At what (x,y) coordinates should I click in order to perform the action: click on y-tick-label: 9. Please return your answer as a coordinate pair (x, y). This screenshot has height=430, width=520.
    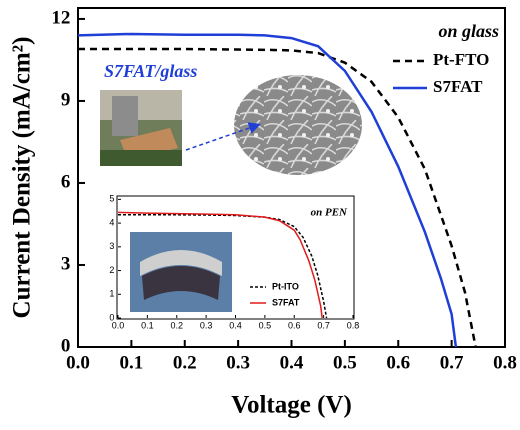
    Looking at the image, I should click on (66, 99).